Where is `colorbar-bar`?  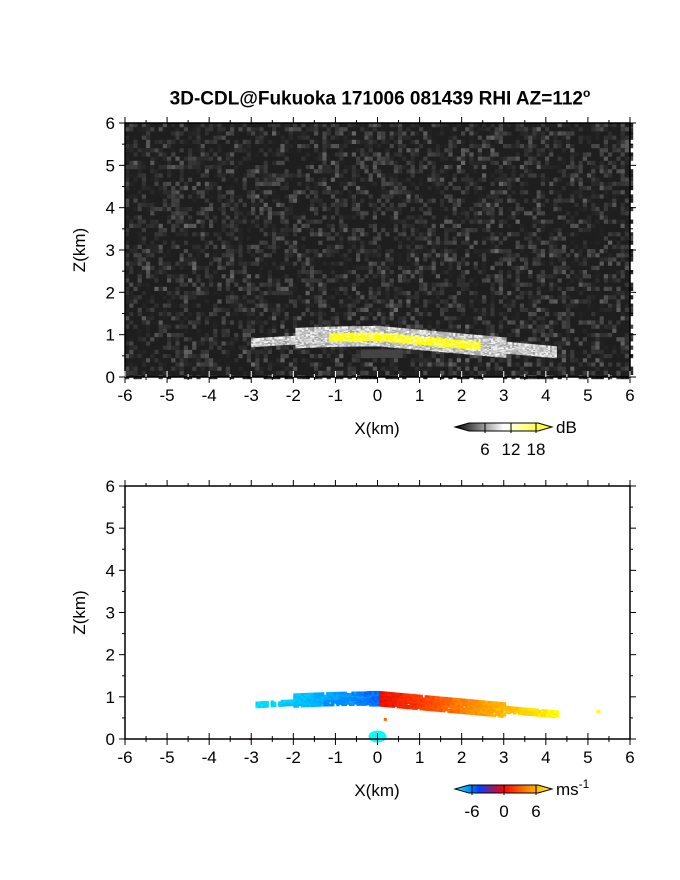
colorbar-bar is located at coordinates (503, 427).